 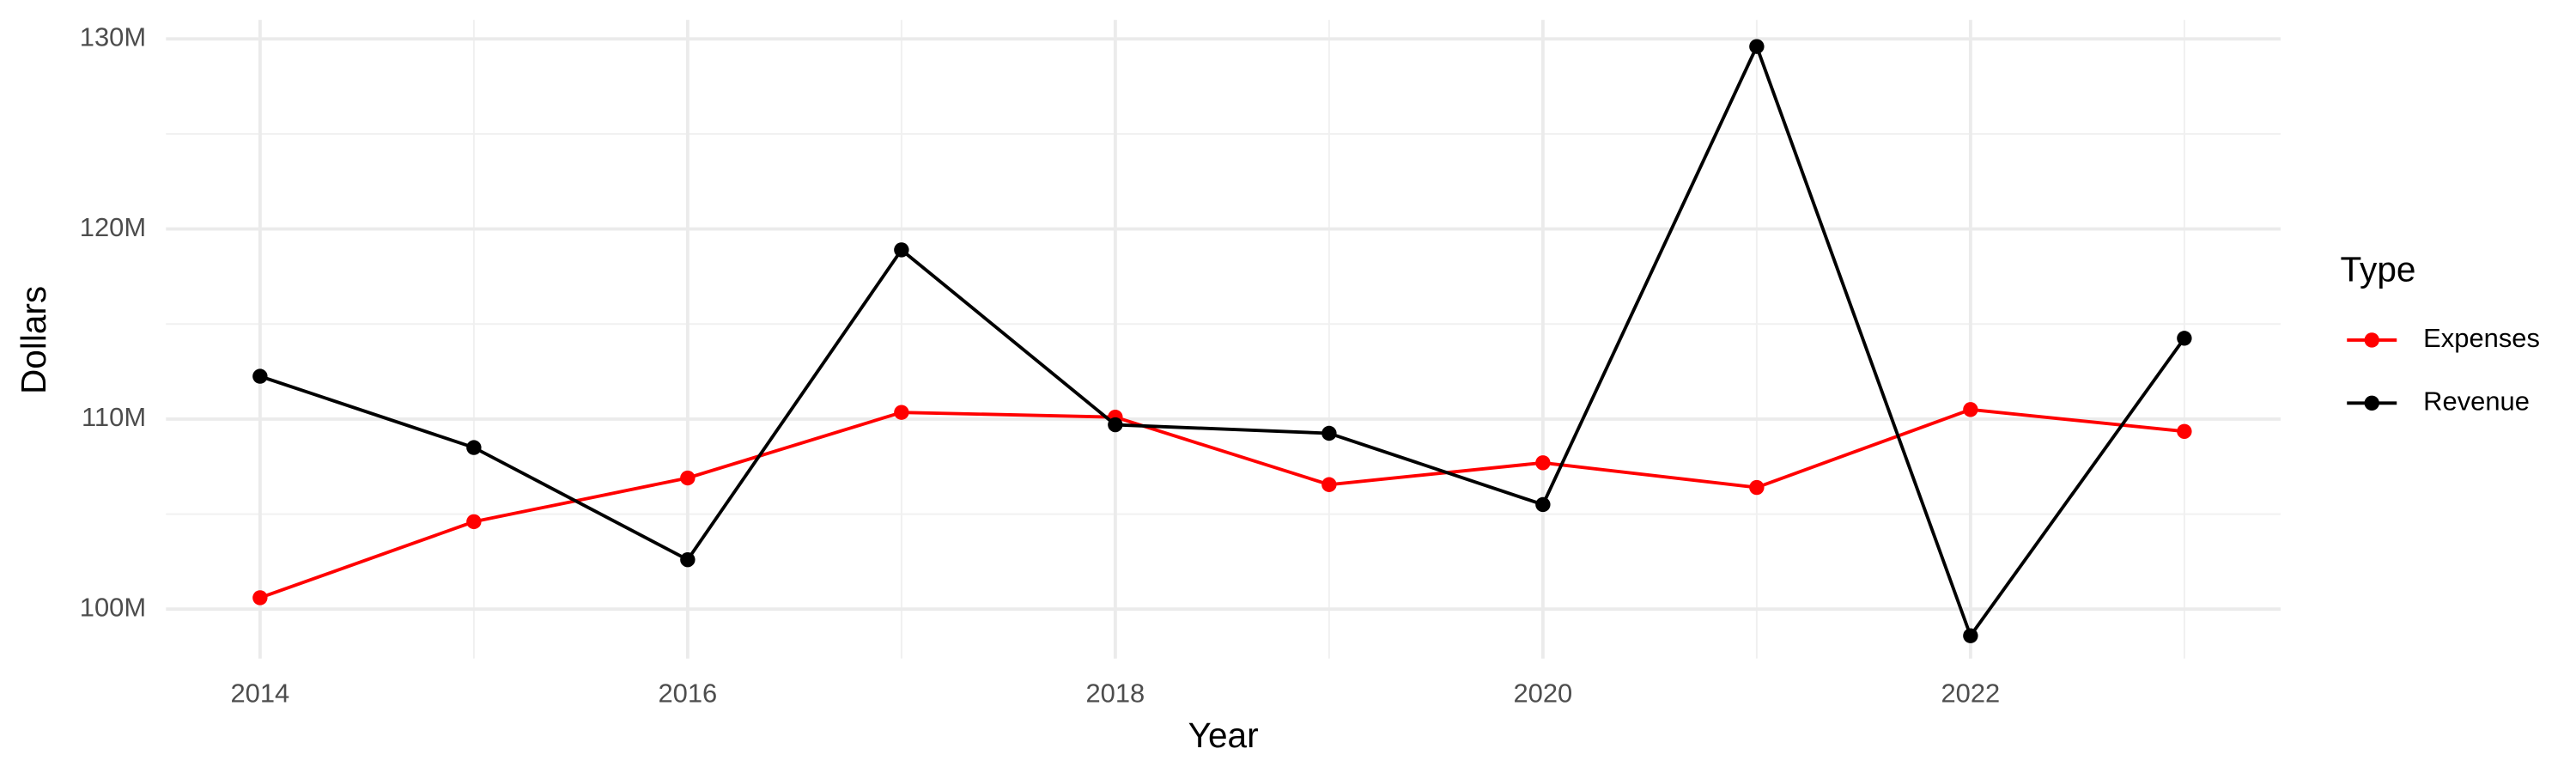 What do you see at coordinates (114, 417) in the screenshot?
I see `y-tick-label: 110M` at bounding box center [114, 417].